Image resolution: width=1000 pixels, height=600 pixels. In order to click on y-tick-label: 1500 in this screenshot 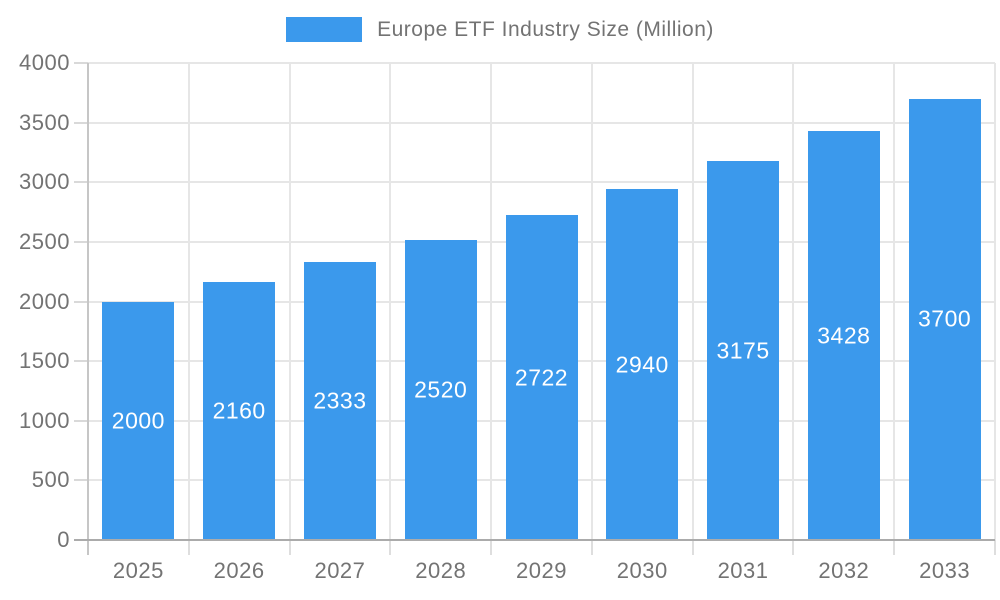, I will do `click(44, 361)`.